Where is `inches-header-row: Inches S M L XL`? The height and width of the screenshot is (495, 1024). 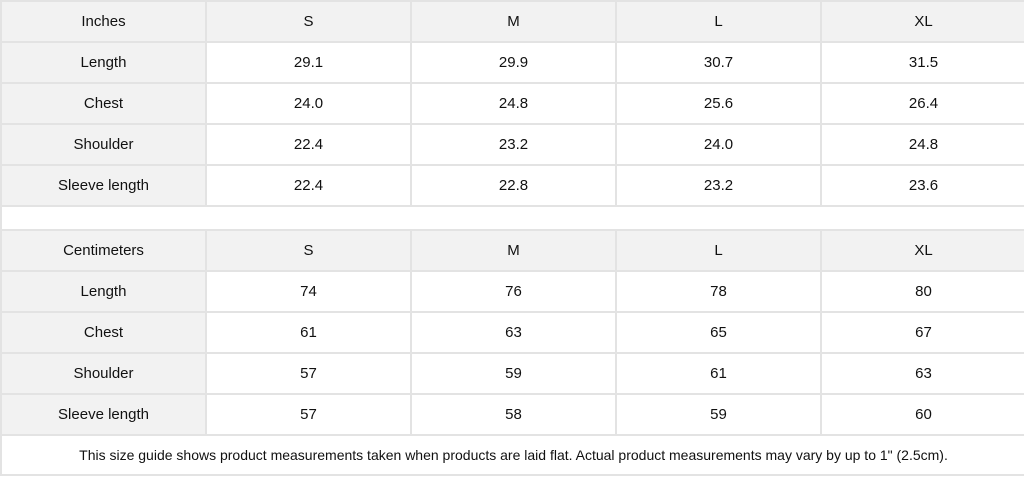
inches-header-row: Inches S M L XL is located at coordinates (512, 21).